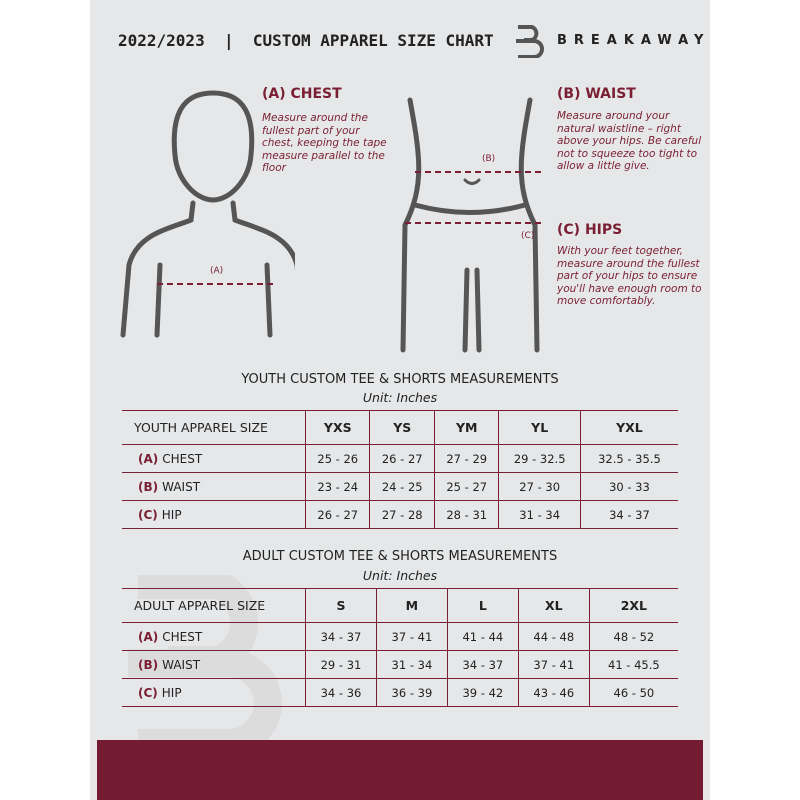 The width and height of the screenshot is (800, 800). Describe the element at coordinates (482, 636) in the screenshot. I see `table-cell: 41 - 44` at that location.